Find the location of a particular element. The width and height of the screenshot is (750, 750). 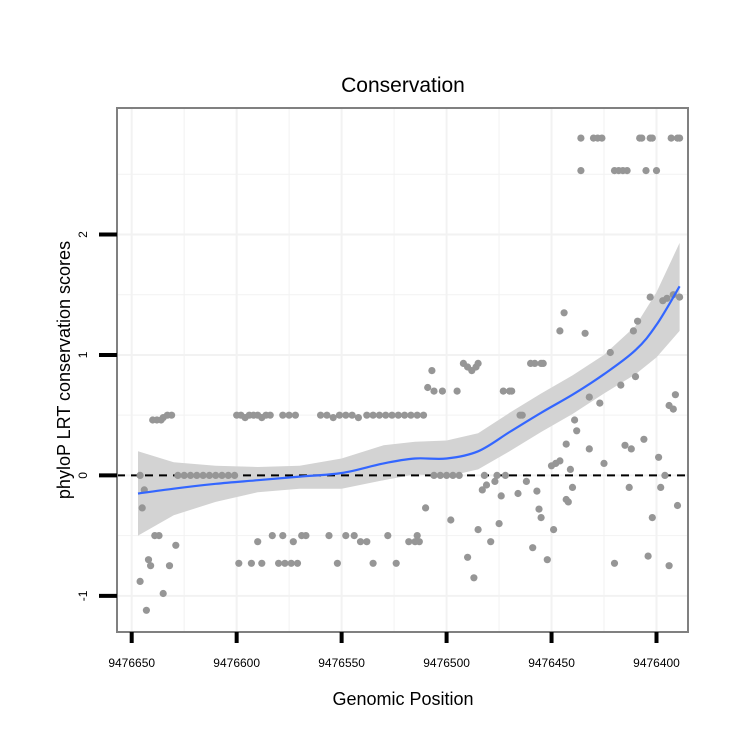

x-tick-label: 9476500 is located at coordinates (446, 663).